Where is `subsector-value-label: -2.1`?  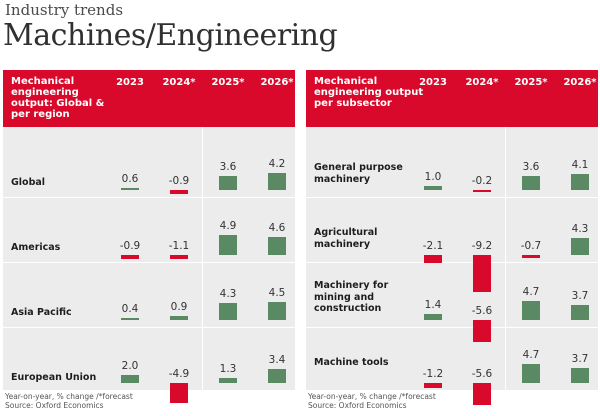 subsector-value-label: -2.1 is located at coordinates (433, 246).